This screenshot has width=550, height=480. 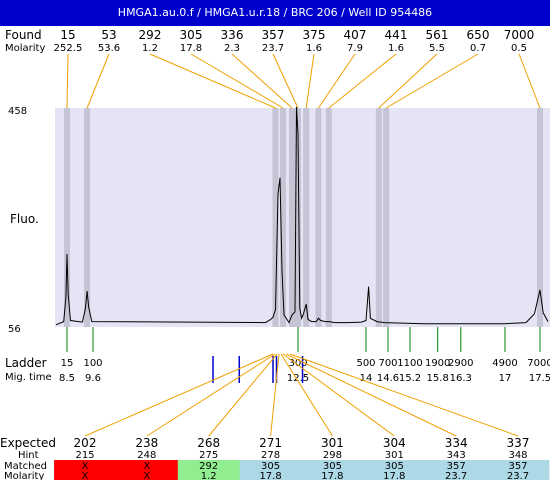 I want to click on found-size-label: 336, so click(x=232, y=35).